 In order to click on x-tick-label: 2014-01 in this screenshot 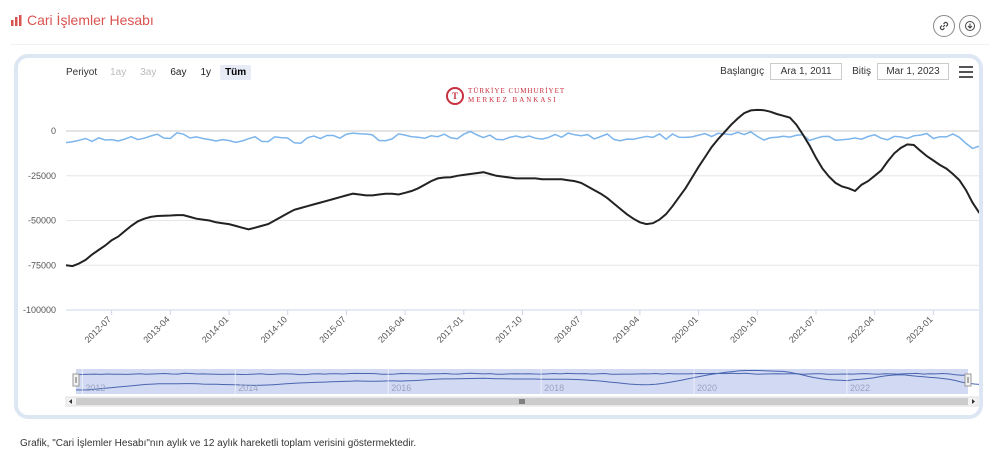, I will do `click(215, 329)`.